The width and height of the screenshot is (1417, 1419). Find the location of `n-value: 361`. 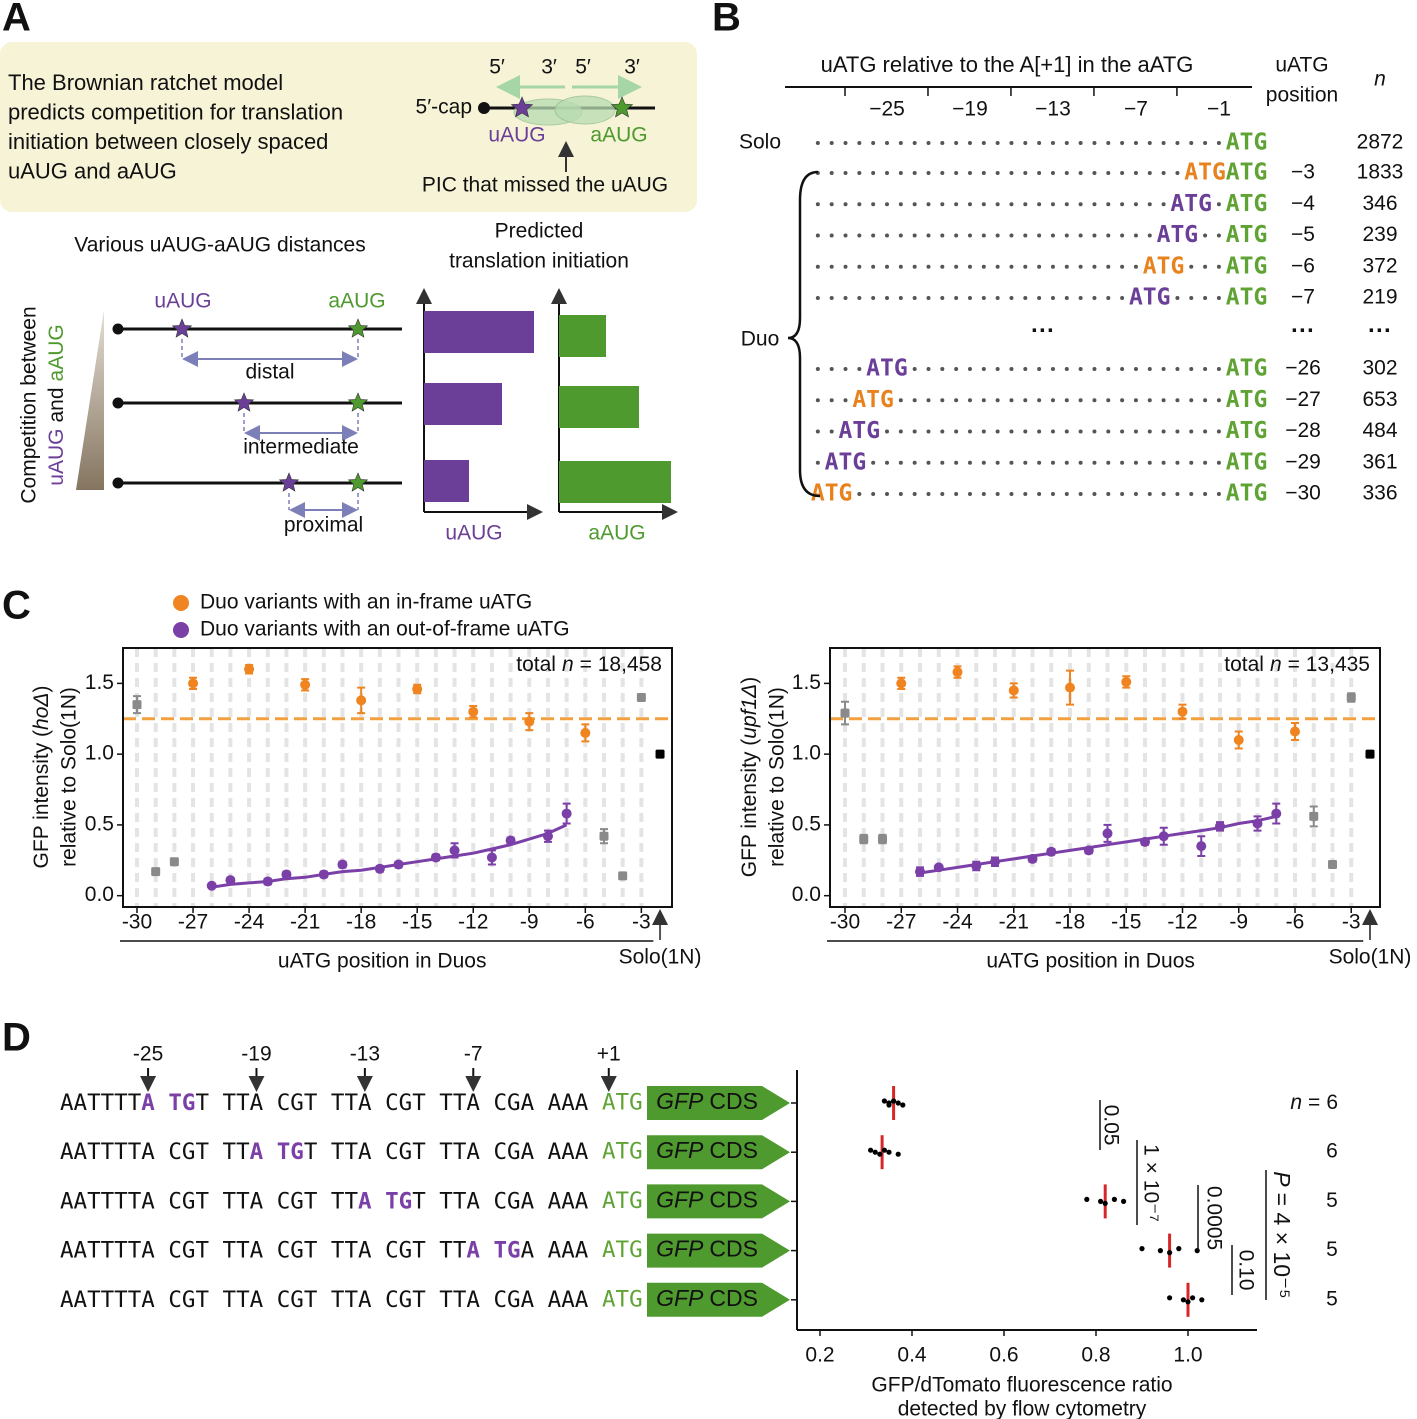

n-value: 361 is located at coordinates (1379, 461).